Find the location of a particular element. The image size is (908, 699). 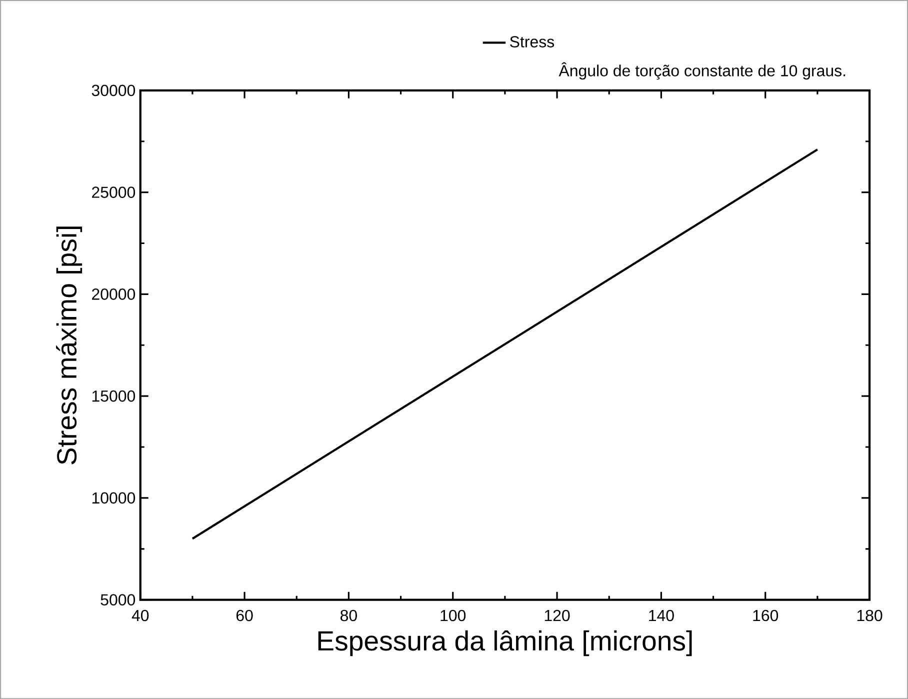

x-tick-label: 80 is located at coordinates (348, 616).